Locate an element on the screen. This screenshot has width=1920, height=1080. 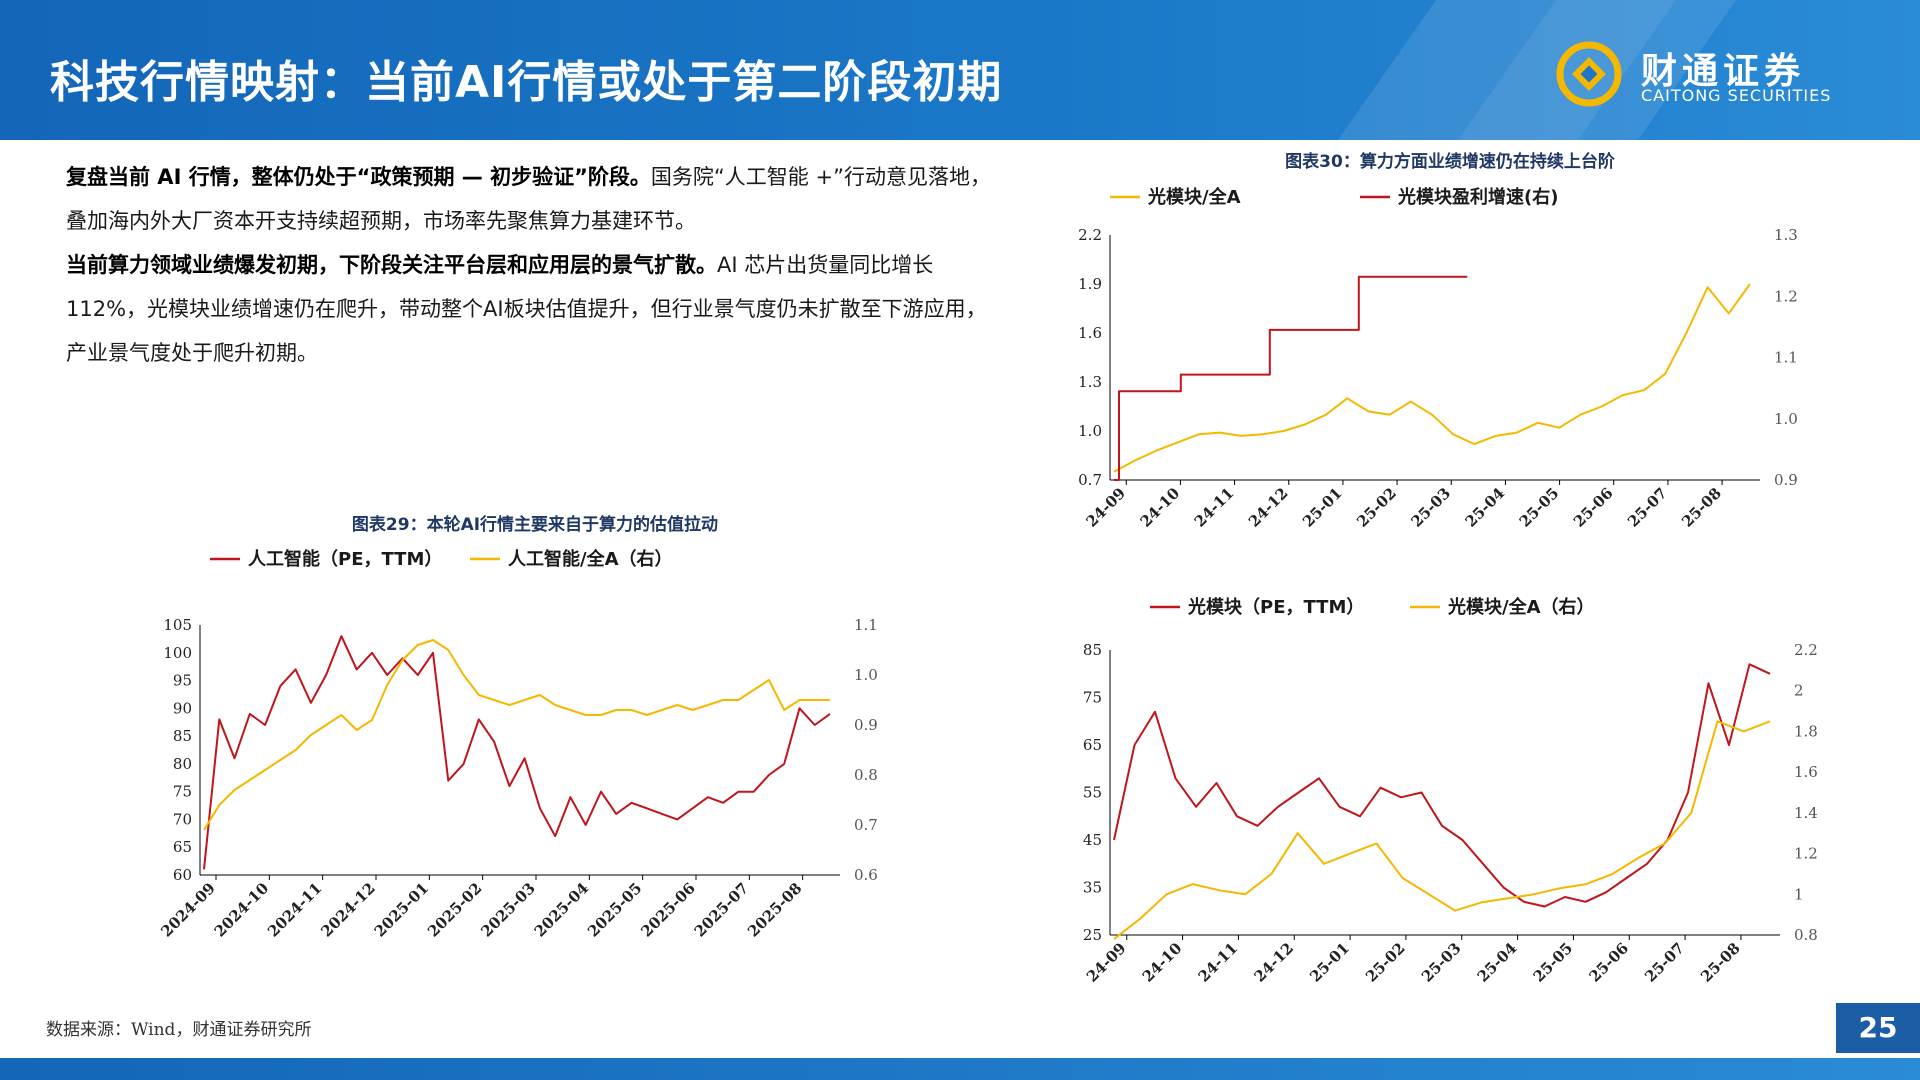
y2-tick-label: 2.2 is located at coordinates (1806, 650).